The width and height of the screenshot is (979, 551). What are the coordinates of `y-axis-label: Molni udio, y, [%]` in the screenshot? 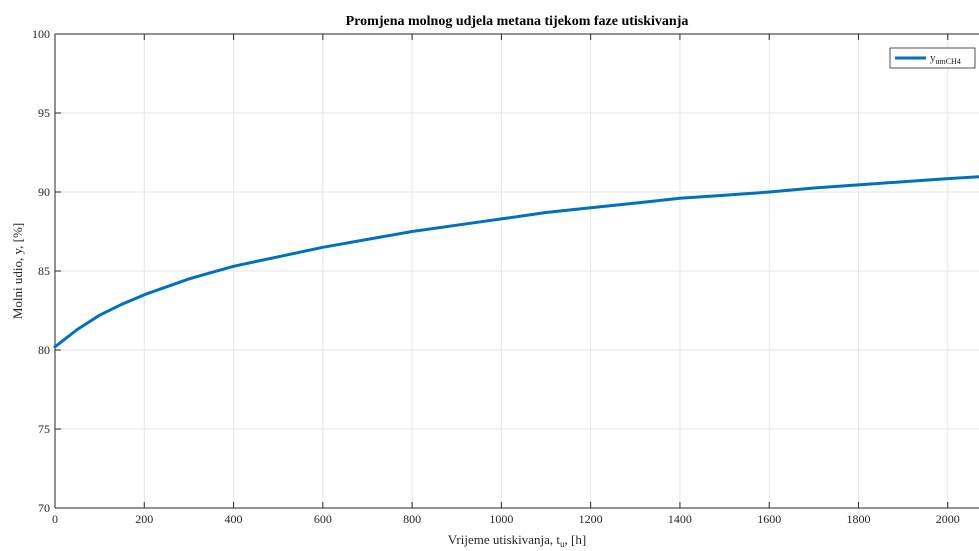 It's located at (17, 271).